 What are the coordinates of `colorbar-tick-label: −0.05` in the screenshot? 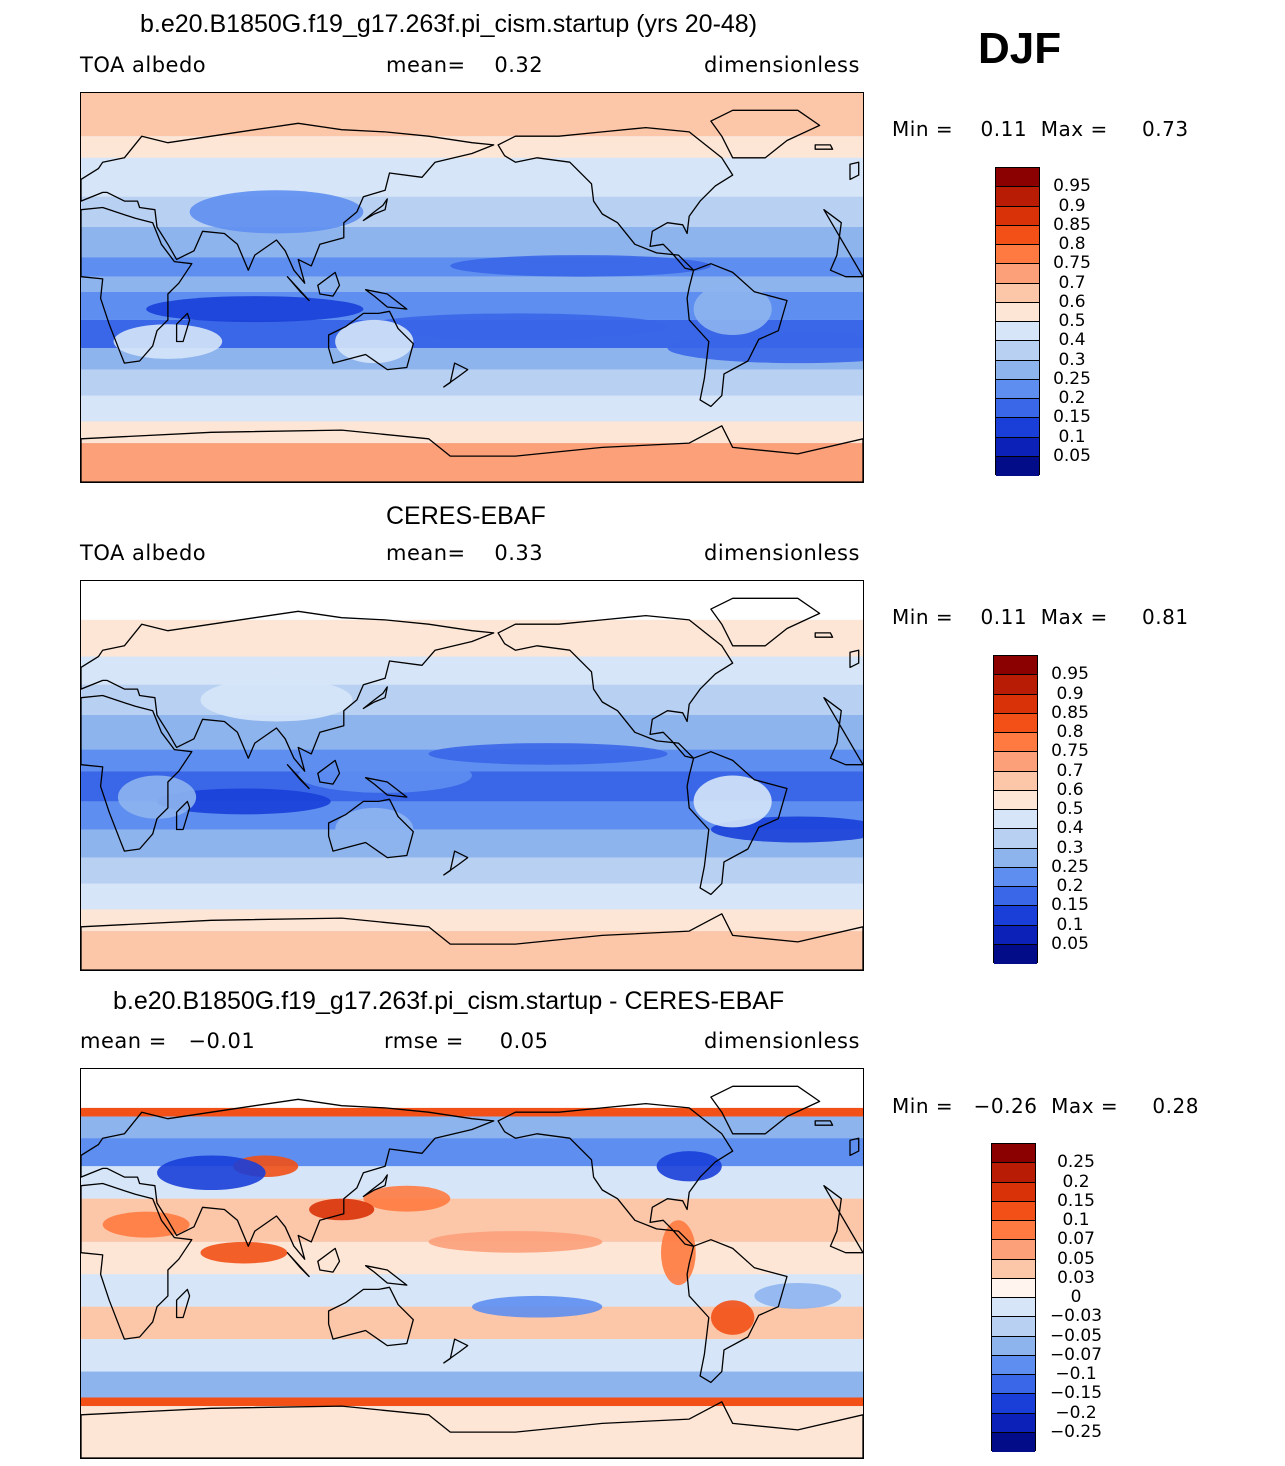 It's located at (1076, 1335).